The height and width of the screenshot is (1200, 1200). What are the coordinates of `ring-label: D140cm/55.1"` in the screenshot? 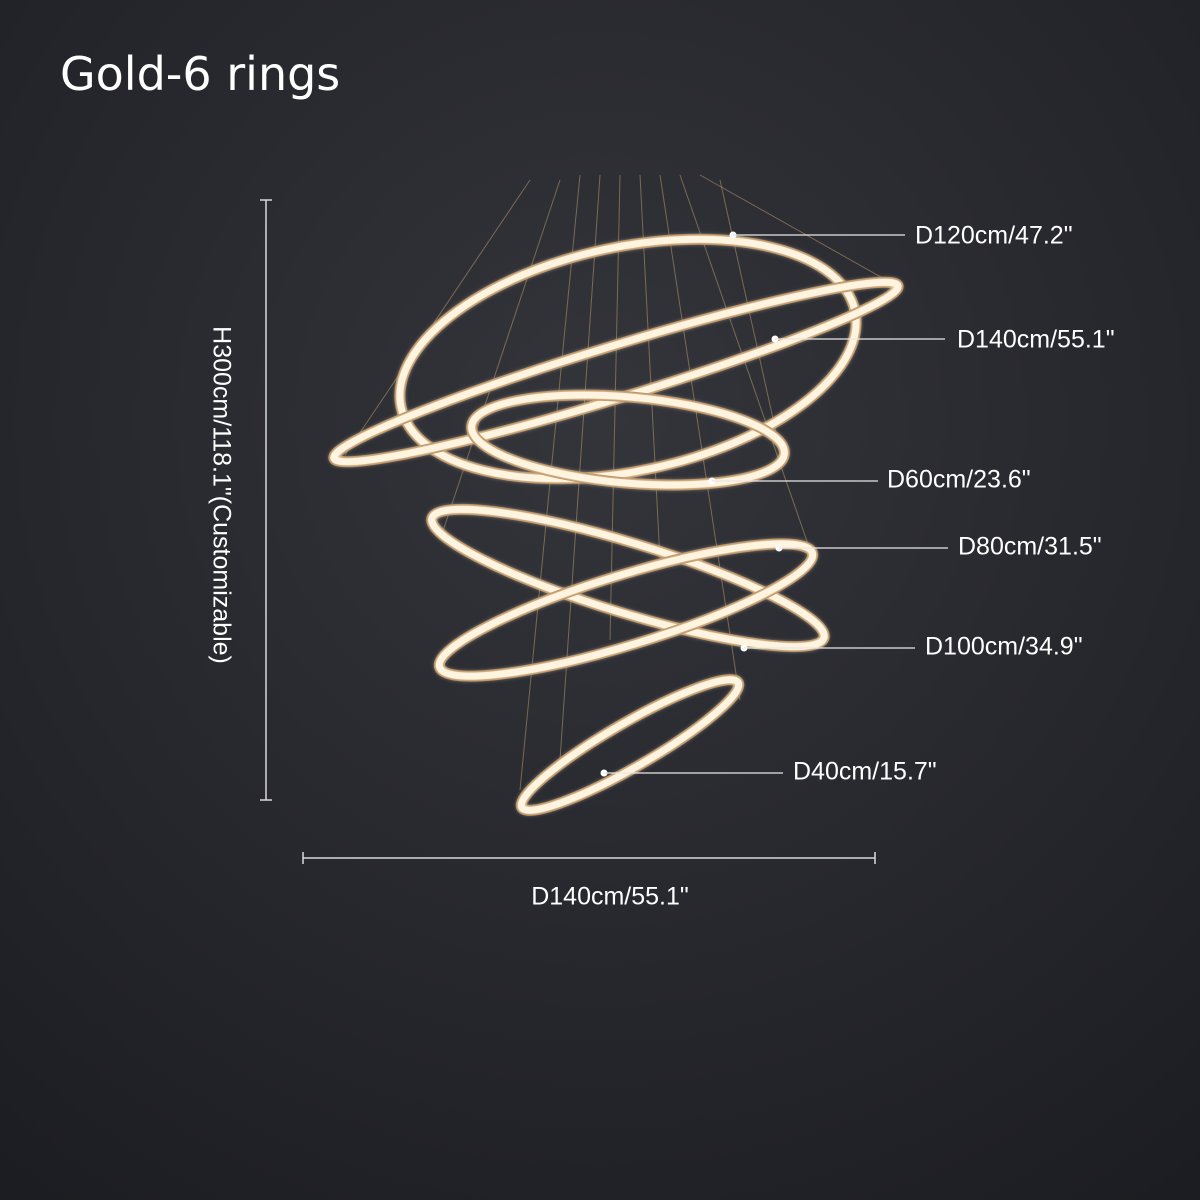 It's located at (1036, 340).